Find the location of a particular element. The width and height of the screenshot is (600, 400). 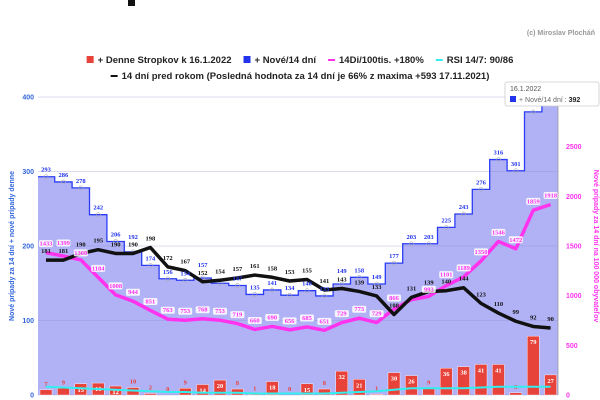

legend-item-0: + Denne Stropkov k 16.1.2022 is located at coordinates (165, 60).